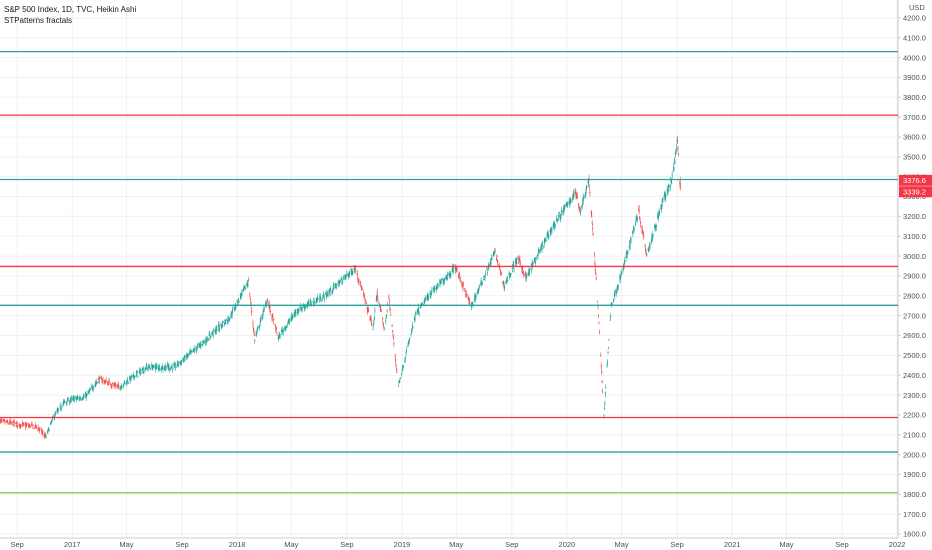 The width and height of the screenshot is (932, 550). Describe the element at coordinates (914, 395) in the screenshot. I see `price-tick-label: 2300.0` at that location.